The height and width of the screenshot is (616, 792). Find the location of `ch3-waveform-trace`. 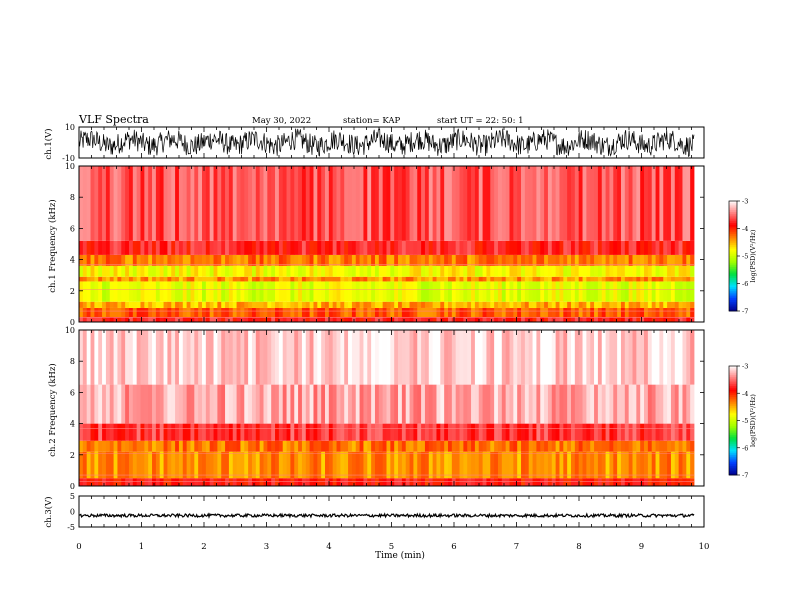

ch3-waveform-trace is located at coordinates (387, 516).